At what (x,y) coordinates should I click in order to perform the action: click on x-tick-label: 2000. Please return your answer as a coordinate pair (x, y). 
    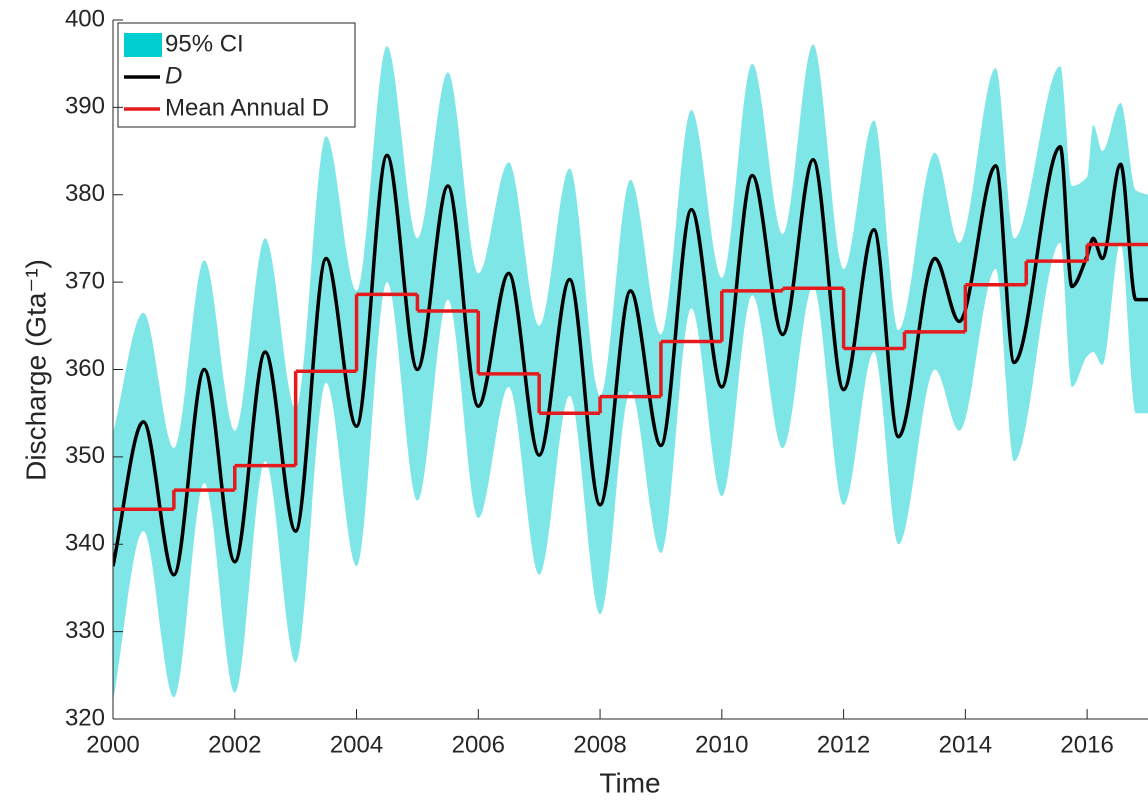
    Looking at the image, I should click on (112, 744).